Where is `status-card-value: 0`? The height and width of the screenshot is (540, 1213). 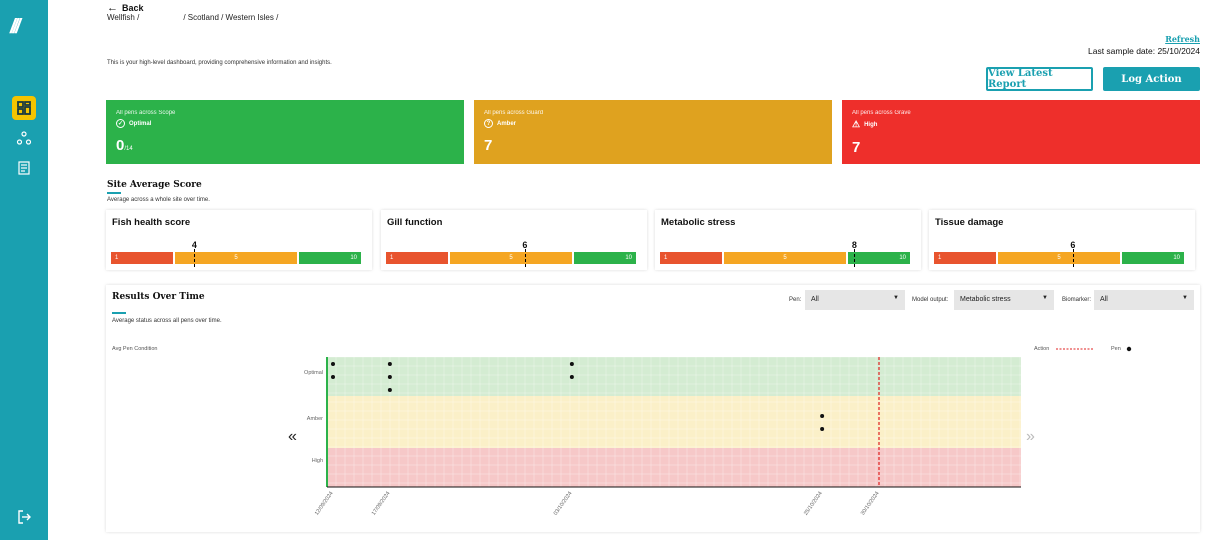
status-card-value: 0 is located at coordinates (120, 145).